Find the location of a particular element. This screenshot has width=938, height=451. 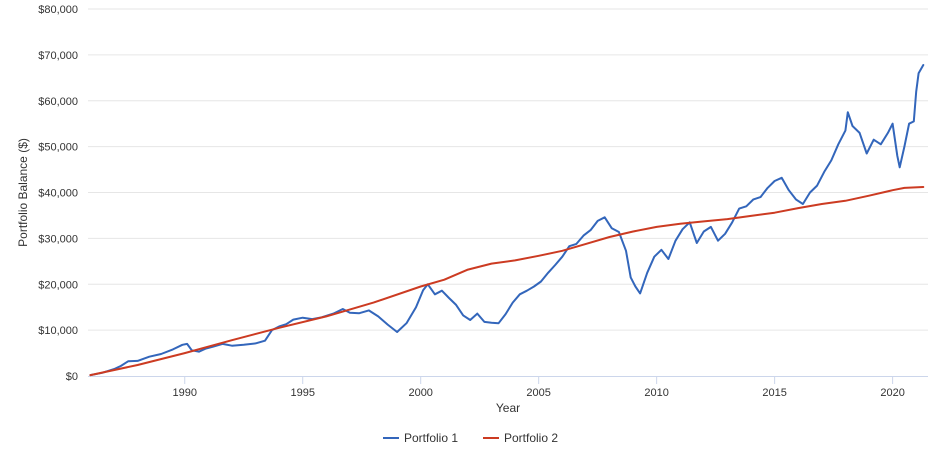

y-tick-label: $30,000 is located at coordinates (58, 239).